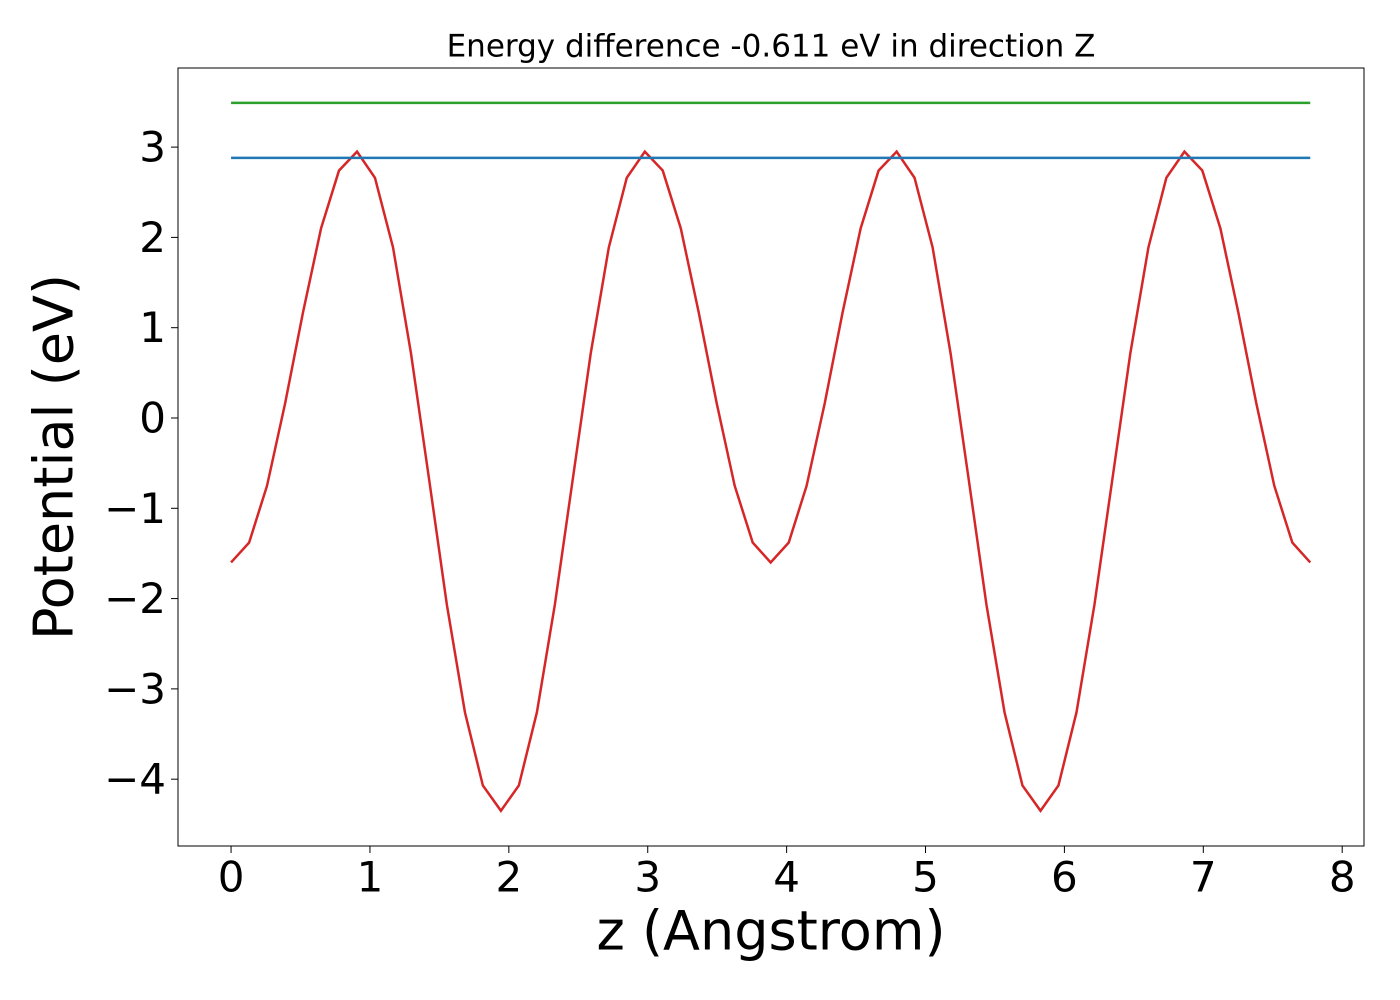 This screenshot has width=1400, height=1000. I want to click on x-tick-label: 1, so click(370, 877).